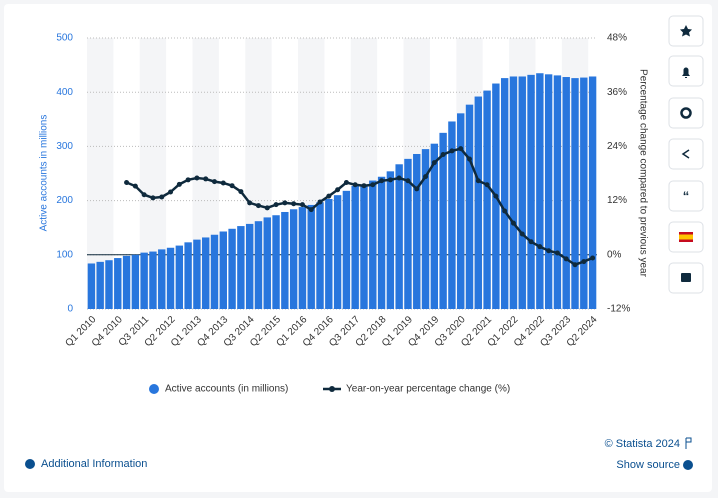 This screenshot has width=718, height=498. I want to click on y-tick-label: 100, so click(64, 254).